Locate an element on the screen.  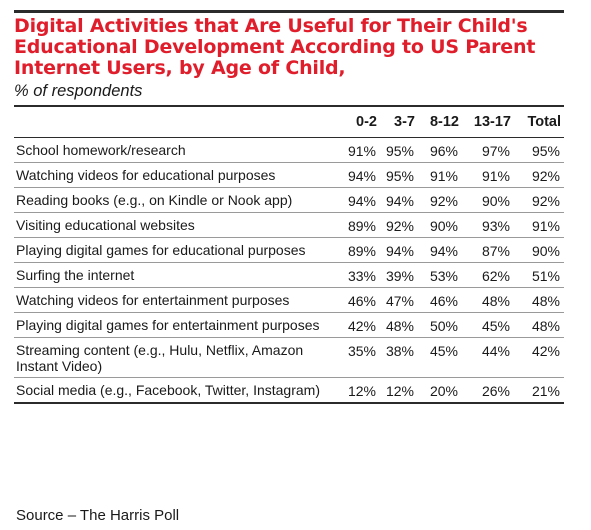
data-cell: 21% is located at coordinates (545, 391).